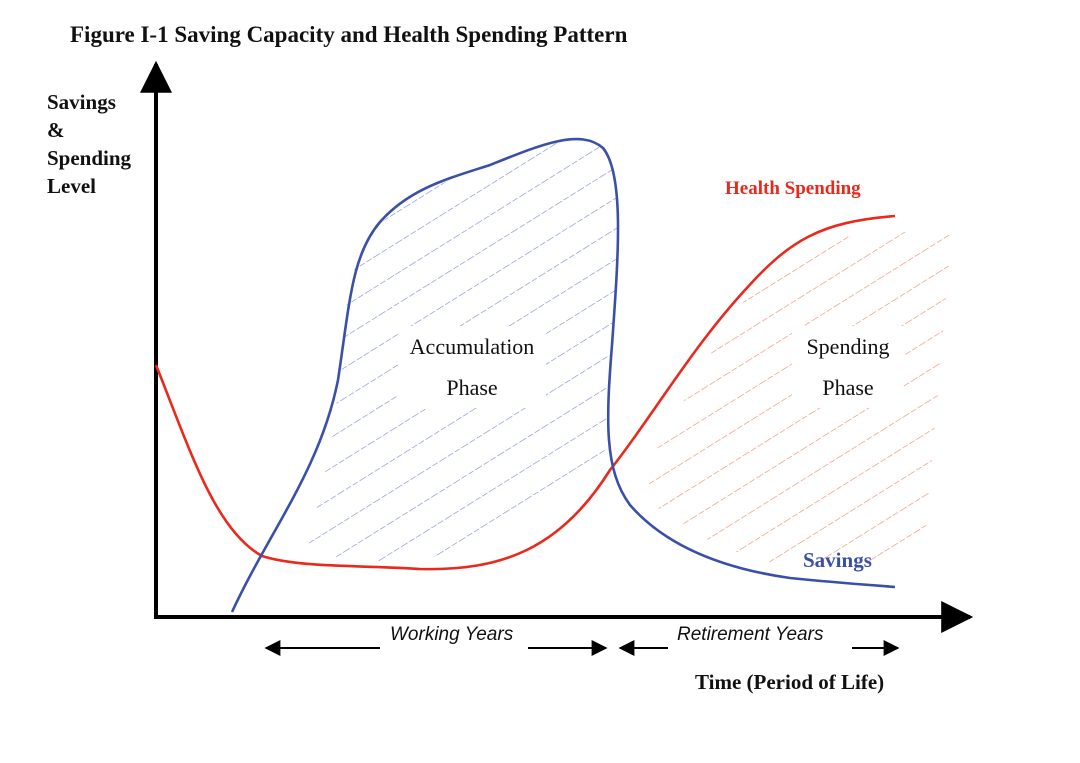 The width and height of the screenshot is (1080, 763). I want to click on accumulation-phase-line: Accumulation, so click(472, 346).